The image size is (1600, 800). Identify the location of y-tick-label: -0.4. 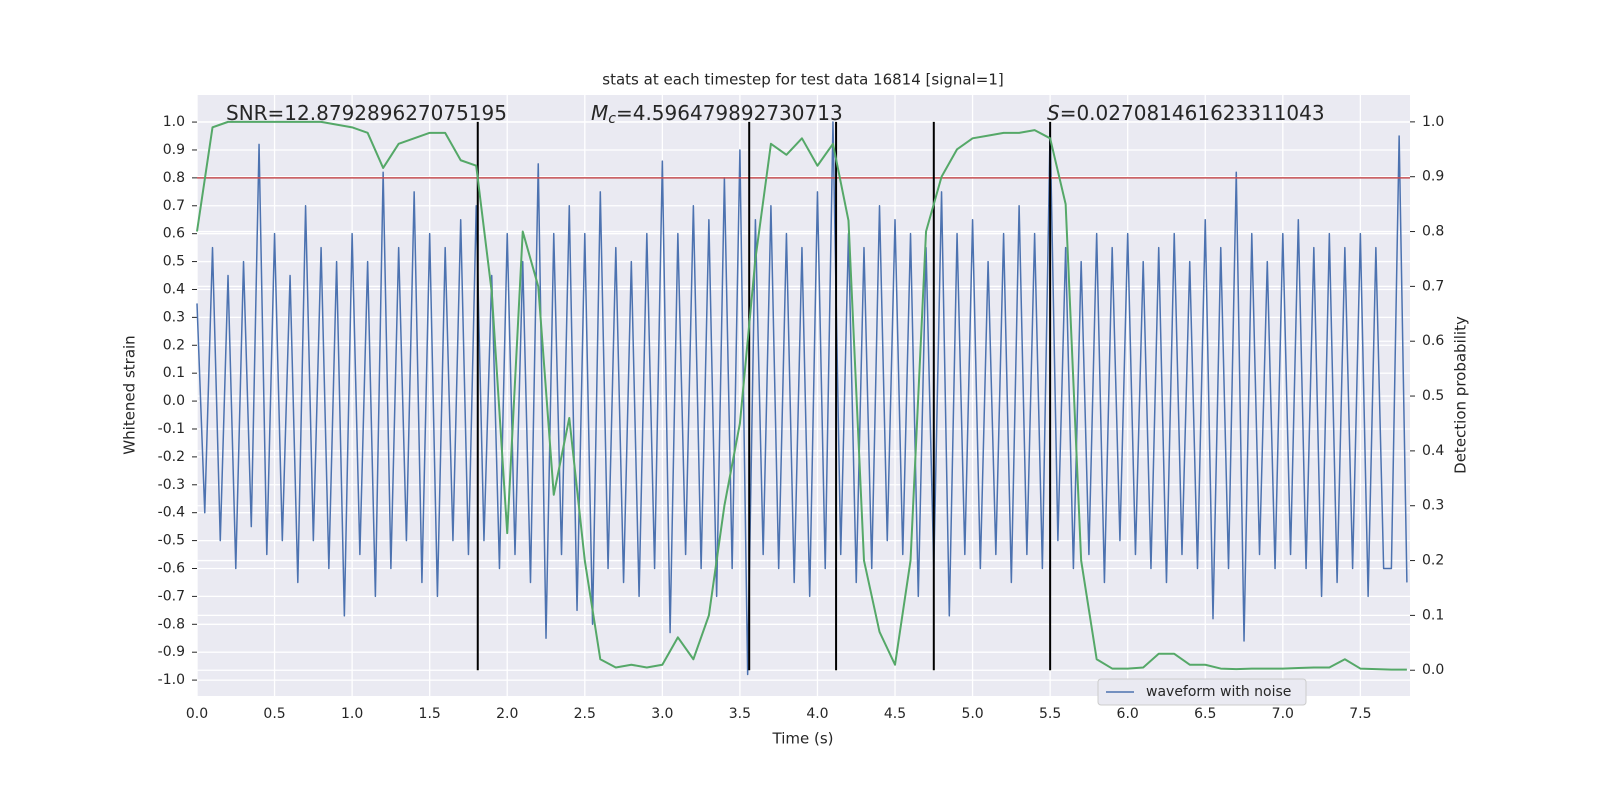
(171, 513).